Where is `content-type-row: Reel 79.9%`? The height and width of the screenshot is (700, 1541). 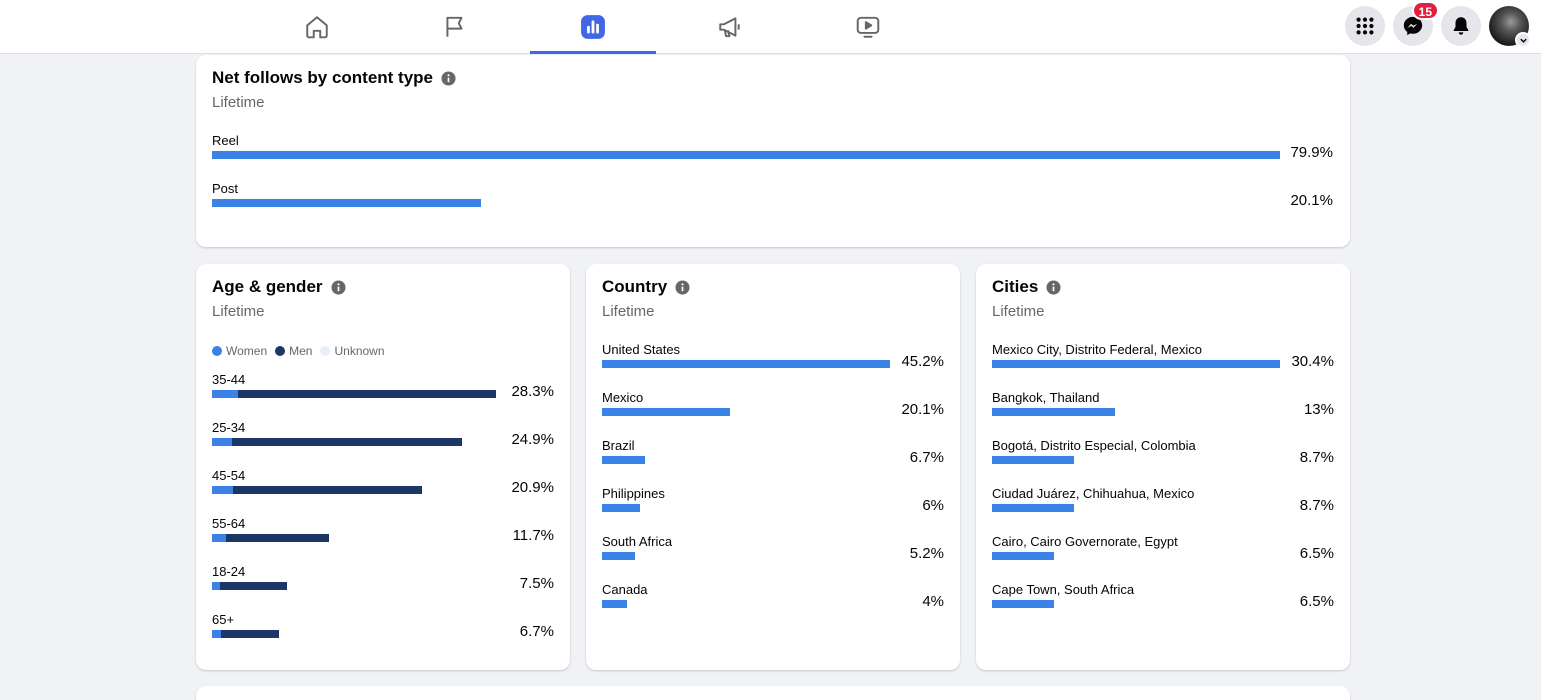
content-type-row: Reel 79.9% is located at coordinates (772, 148).